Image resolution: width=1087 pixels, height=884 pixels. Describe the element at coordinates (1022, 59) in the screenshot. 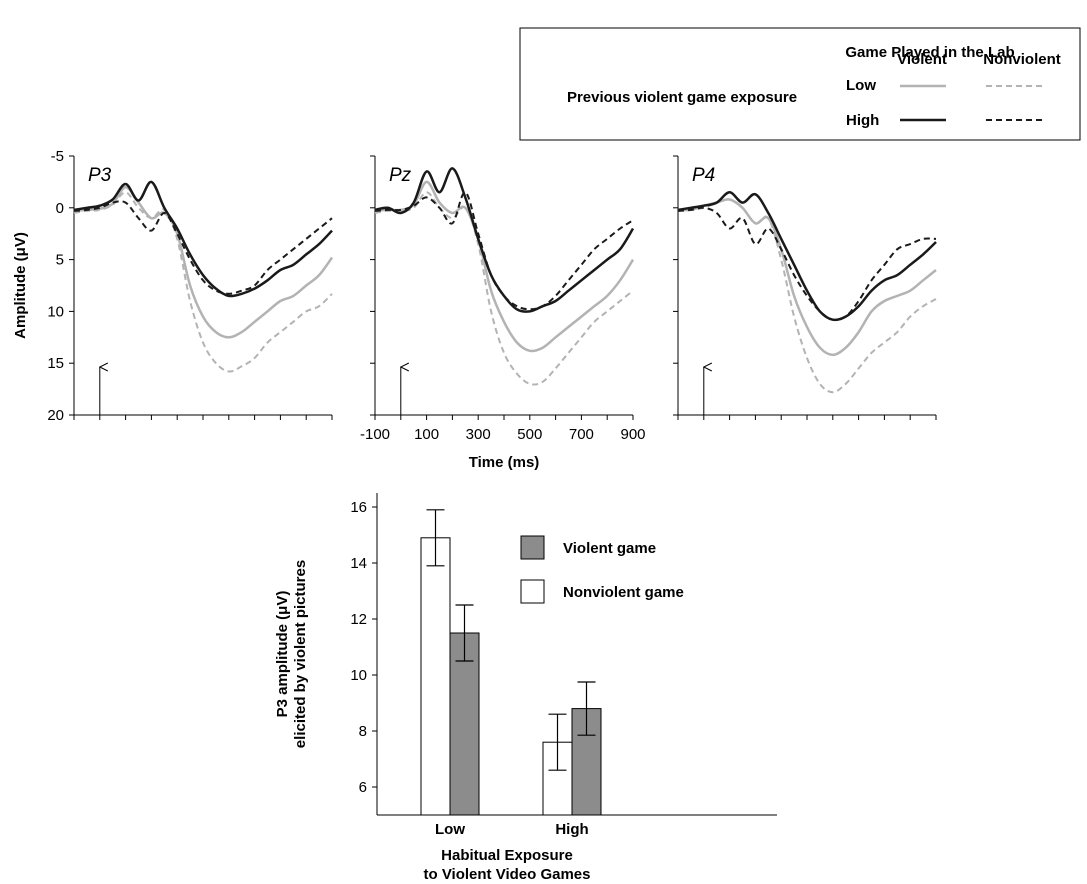

I see `legend-col-nonviolent: Nonviolent` at that location.